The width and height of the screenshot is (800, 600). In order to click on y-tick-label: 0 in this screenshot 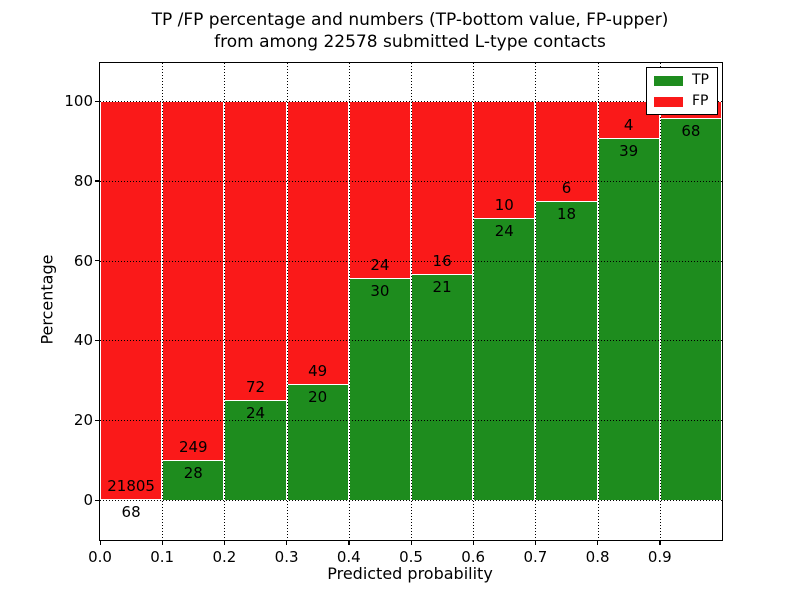, I will do `click(88, 500)`.